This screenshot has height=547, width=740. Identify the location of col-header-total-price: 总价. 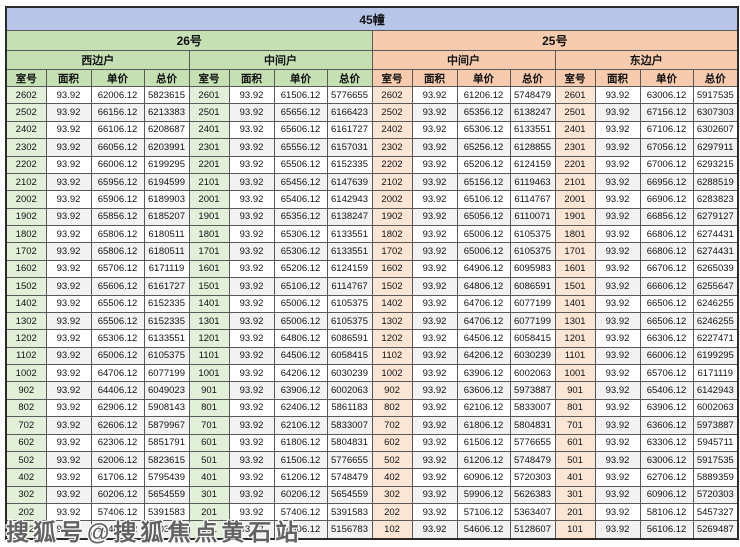
(715, 78).